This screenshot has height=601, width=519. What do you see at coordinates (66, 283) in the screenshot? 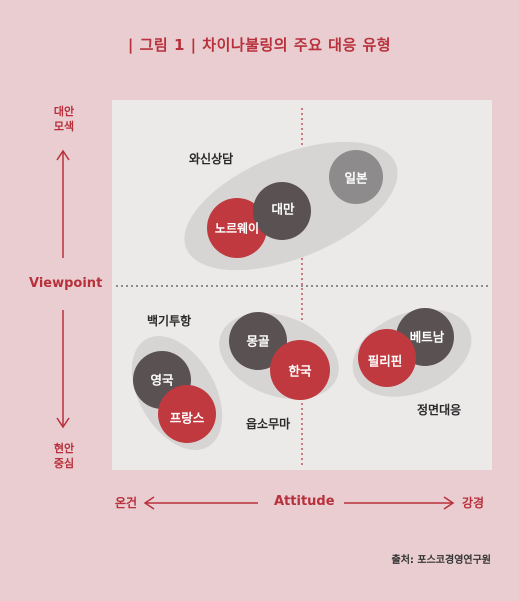
I see `y-axis-label: Viewpoint` at bounding box center [66, 283].